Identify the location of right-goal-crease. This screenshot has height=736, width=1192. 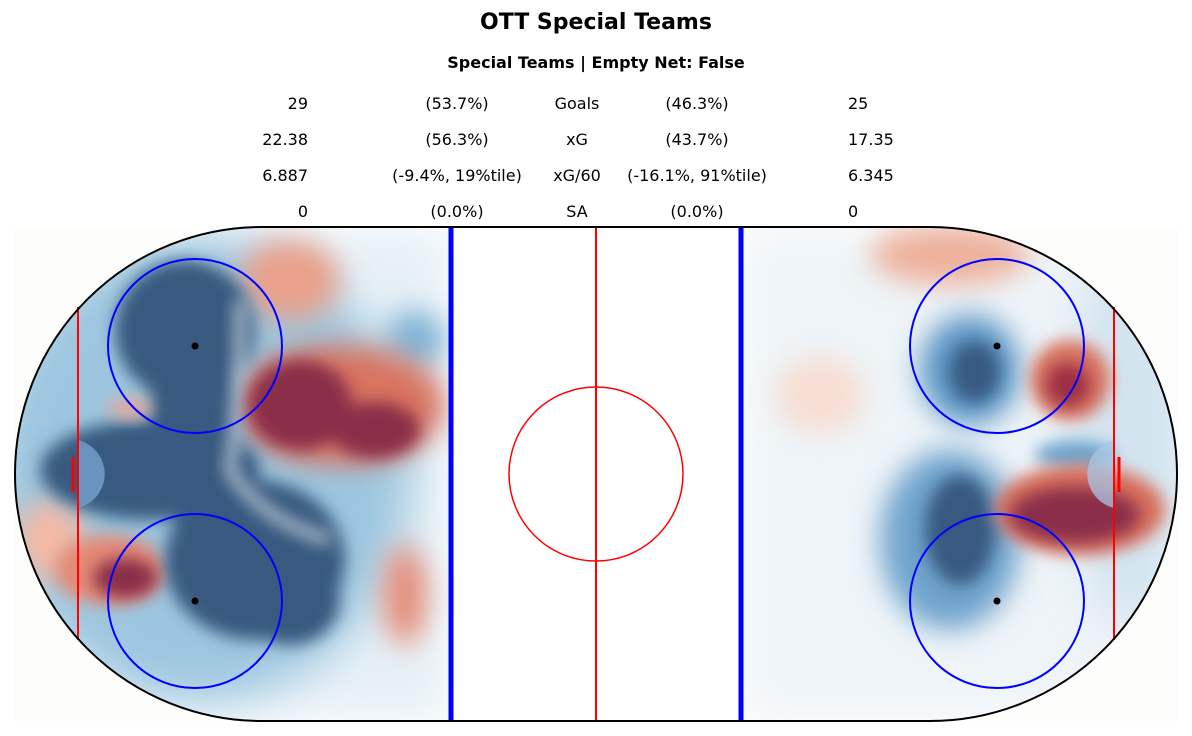
(1100, 474).